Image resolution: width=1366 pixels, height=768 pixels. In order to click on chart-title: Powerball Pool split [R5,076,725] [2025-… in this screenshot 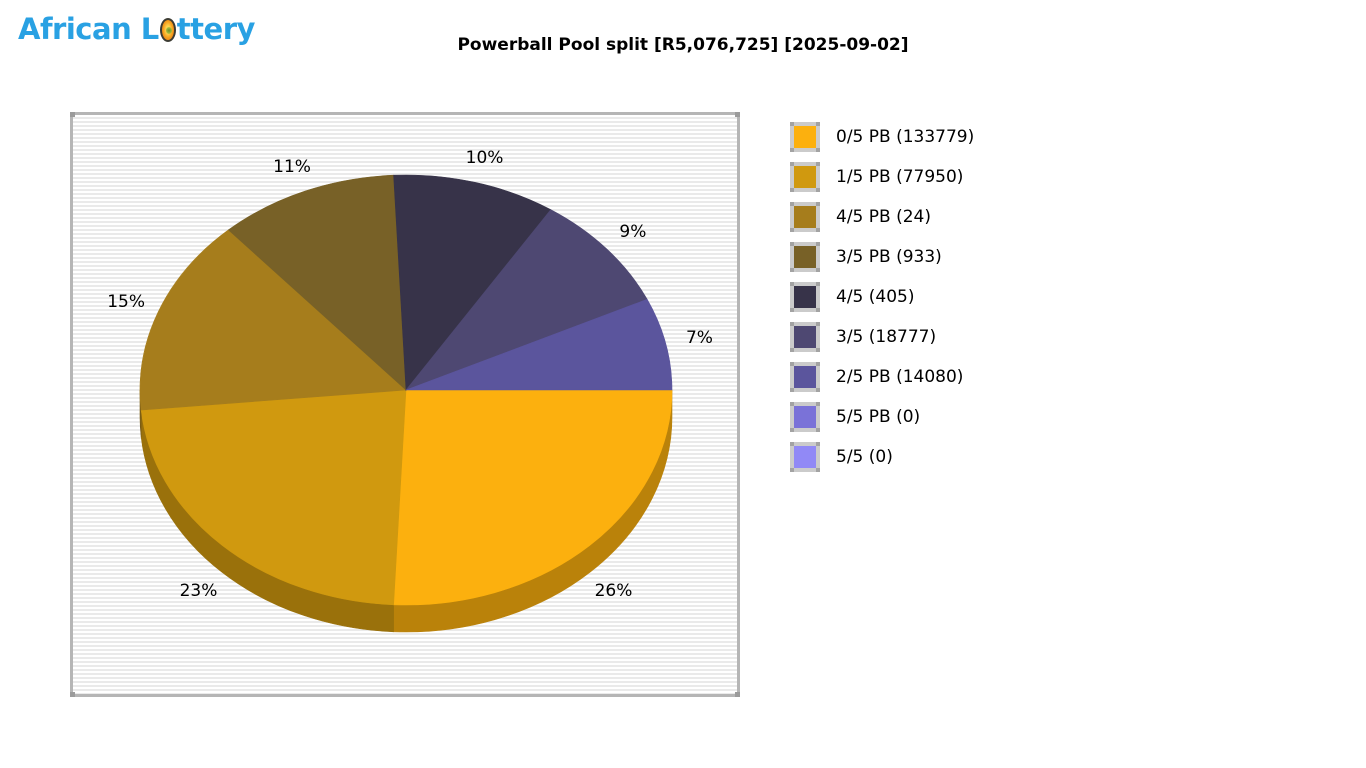, I will do `click(683, 45)`.